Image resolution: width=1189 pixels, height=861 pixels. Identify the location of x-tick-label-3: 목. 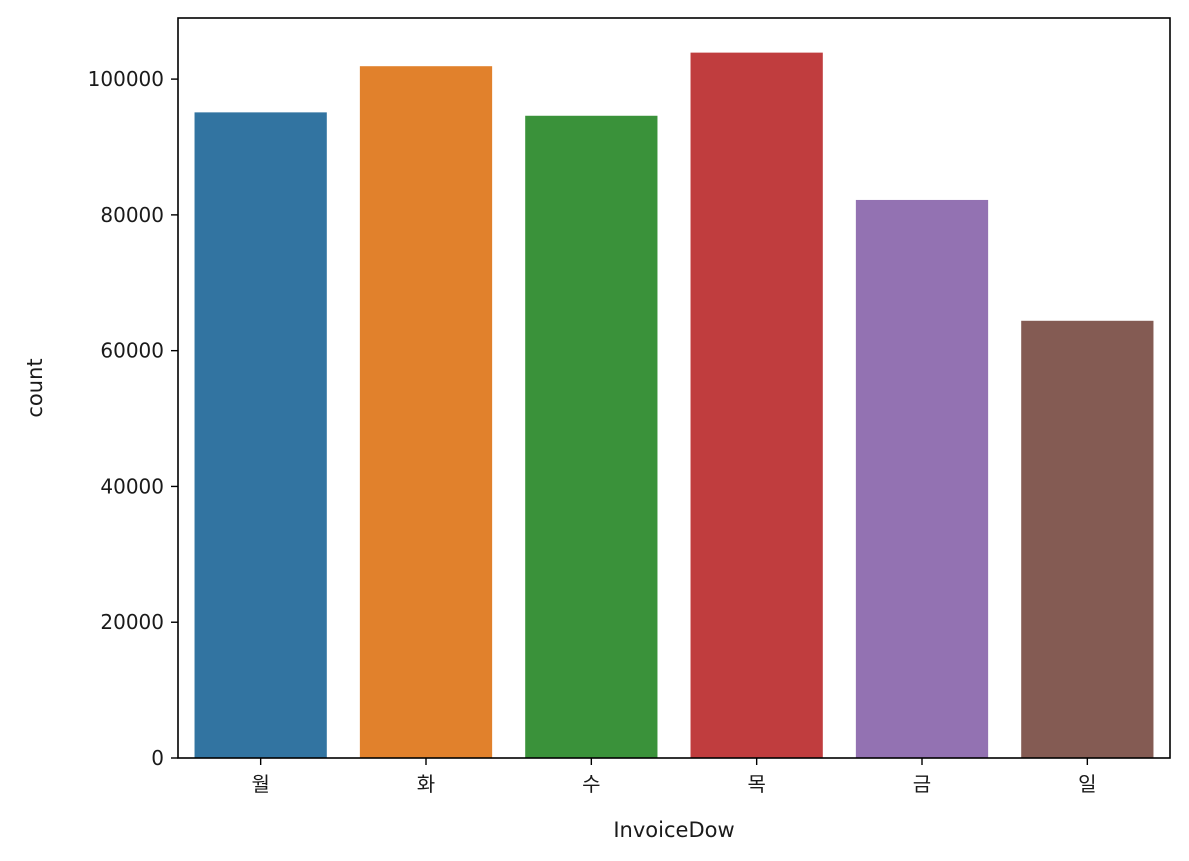
(756, 784).